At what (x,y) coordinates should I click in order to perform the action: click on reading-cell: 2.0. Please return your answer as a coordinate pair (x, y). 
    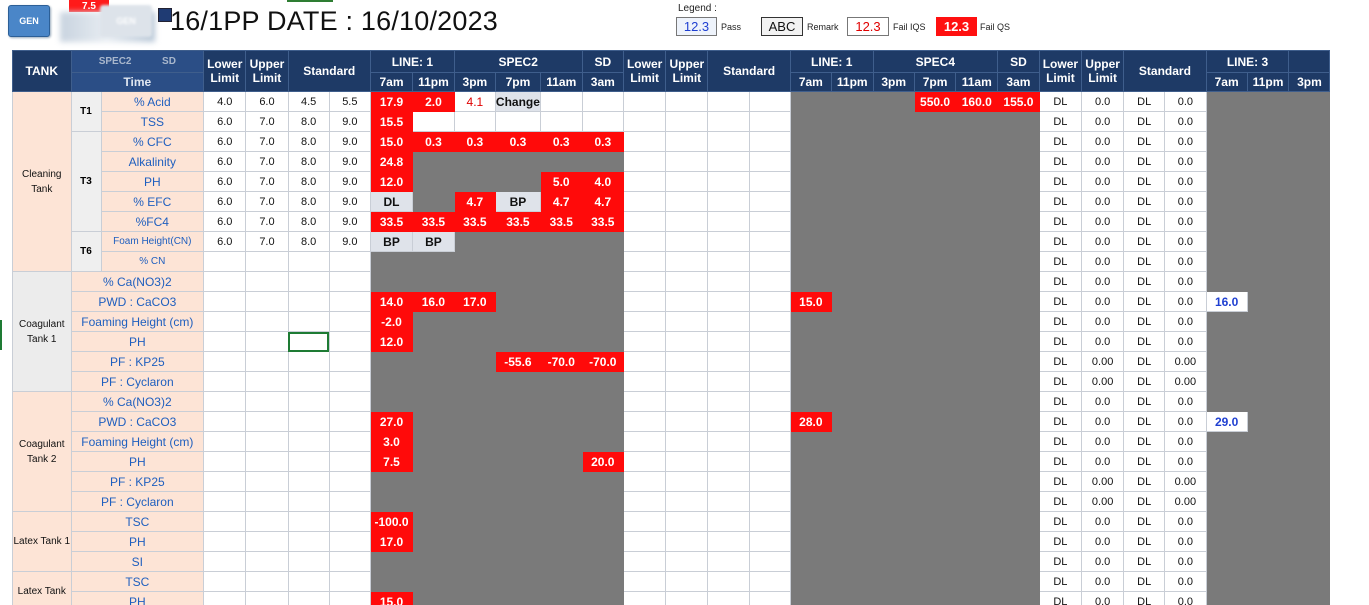
    Looking at the image, I should click on (433, 101).